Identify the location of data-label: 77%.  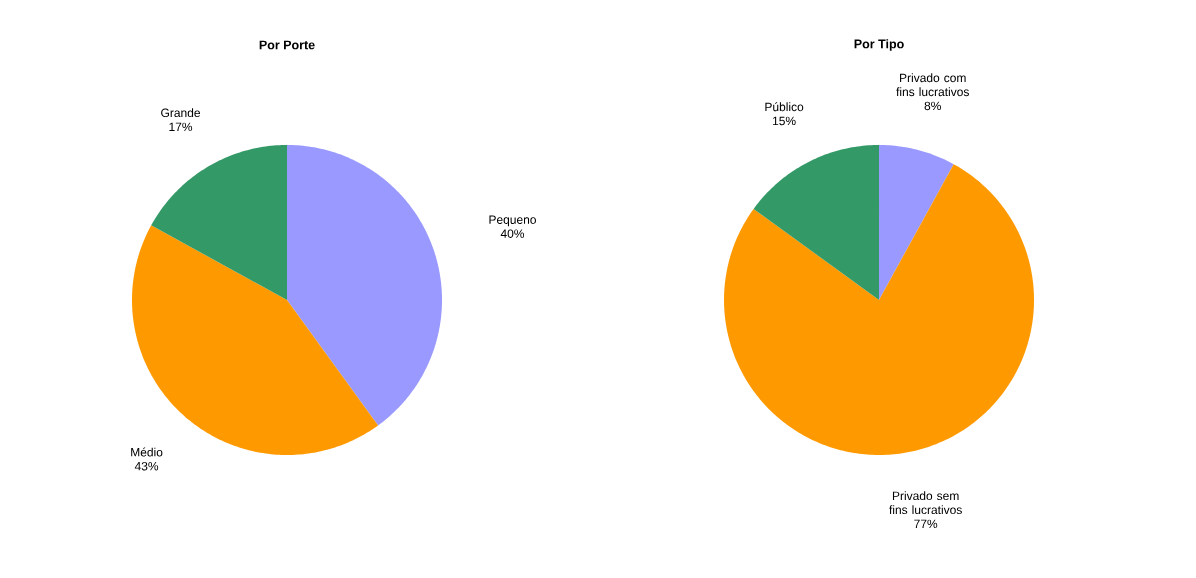
(926, 524).